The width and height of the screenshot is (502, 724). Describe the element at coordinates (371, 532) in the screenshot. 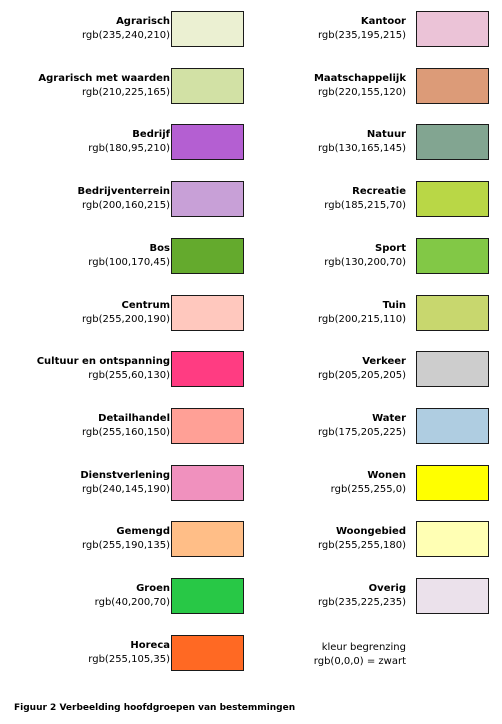

I see `legend-entry-name: Woongebied` at that location.